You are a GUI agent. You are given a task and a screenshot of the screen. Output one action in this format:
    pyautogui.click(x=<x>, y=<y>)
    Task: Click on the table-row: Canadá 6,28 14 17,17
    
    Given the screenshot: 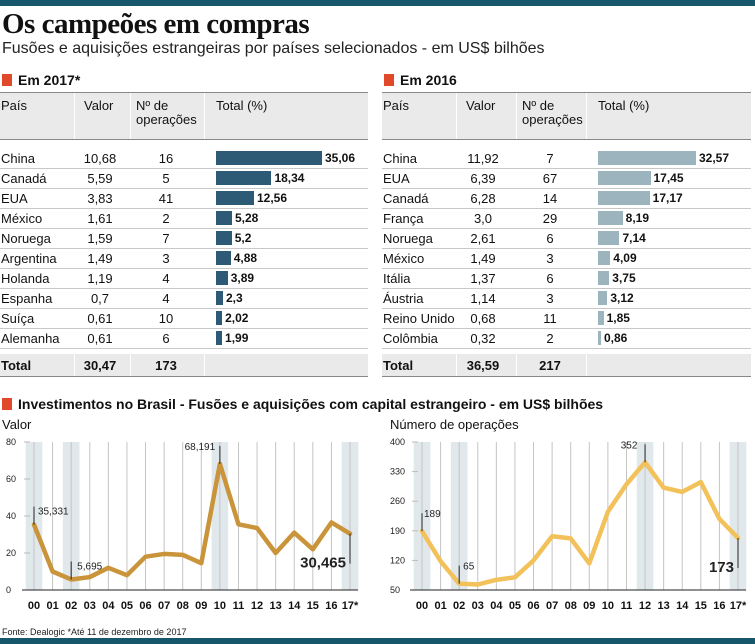 What is the action you would take?
    pyautogui.click(x=566, y=198)
    